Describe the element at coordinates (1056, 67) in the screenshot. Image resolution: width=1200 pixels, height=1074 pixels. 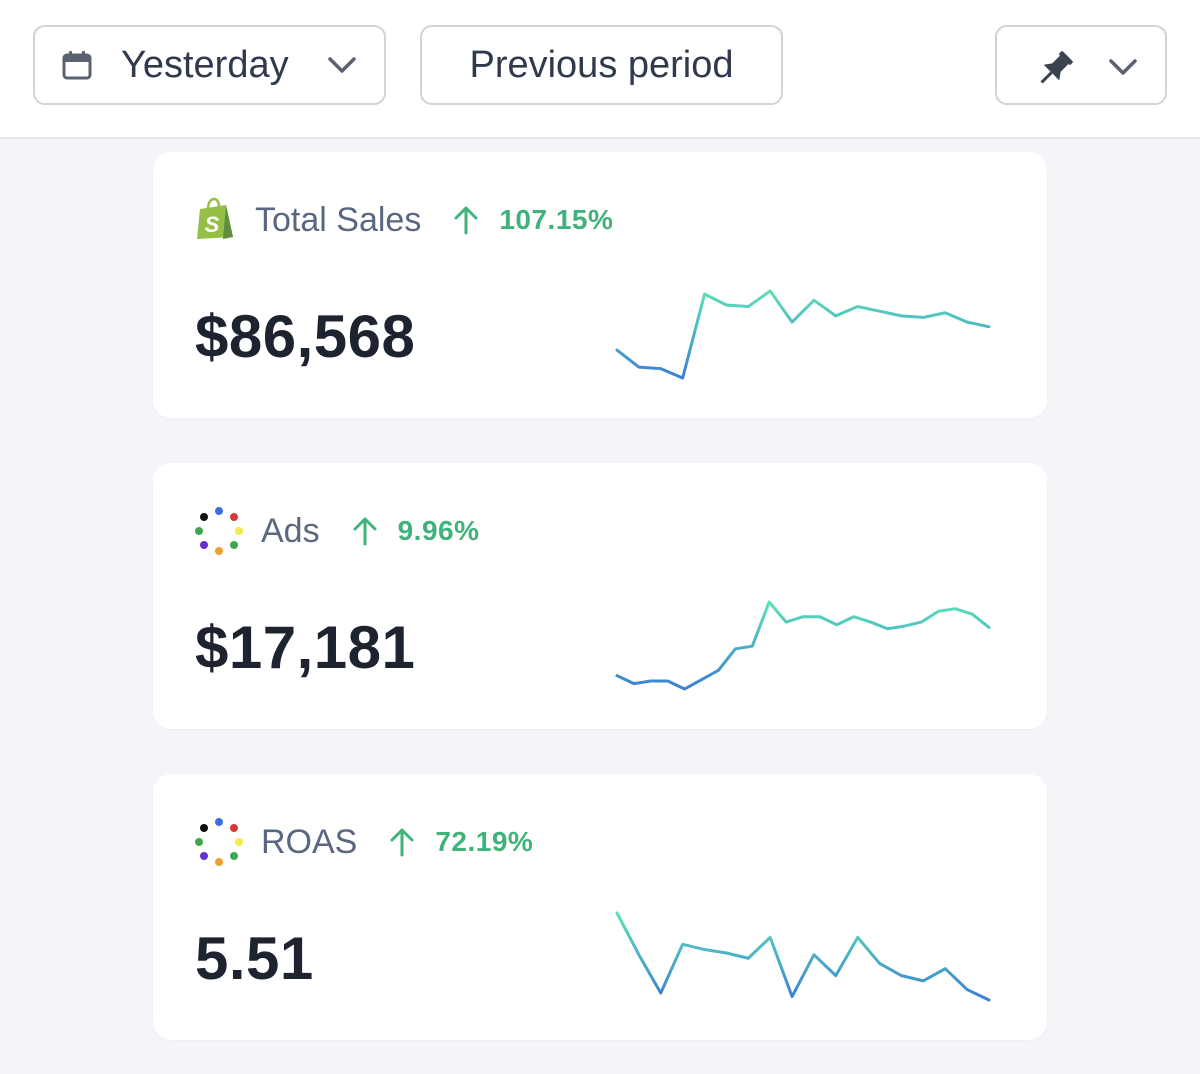
I see `pin-icon` at that location.